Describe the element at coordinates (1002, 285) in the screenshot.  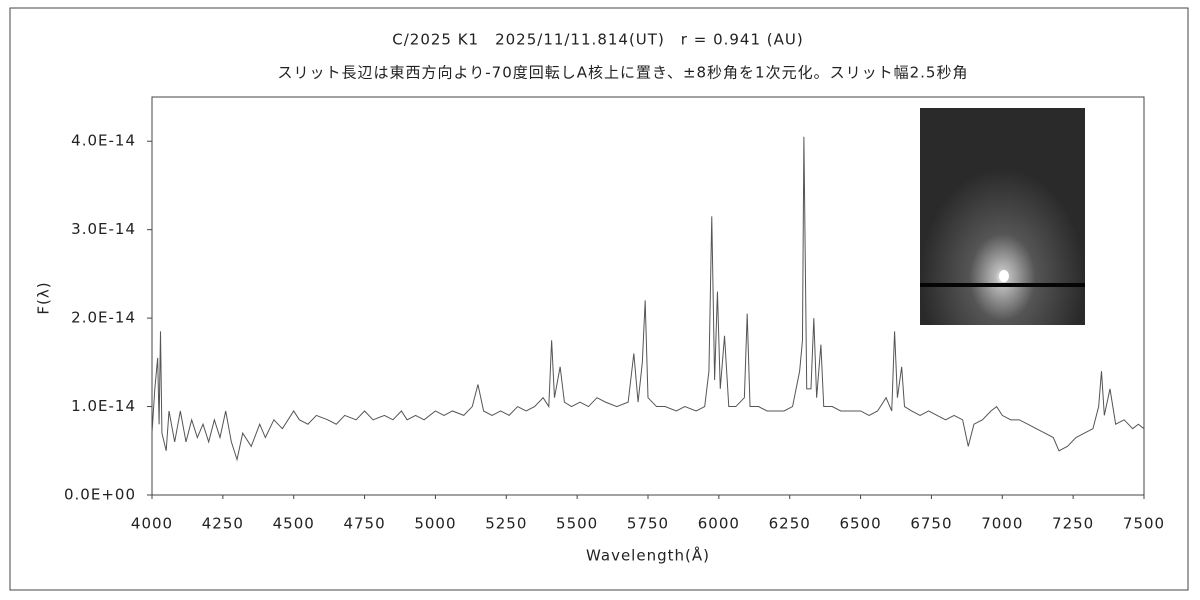
I see `slit` at that location.